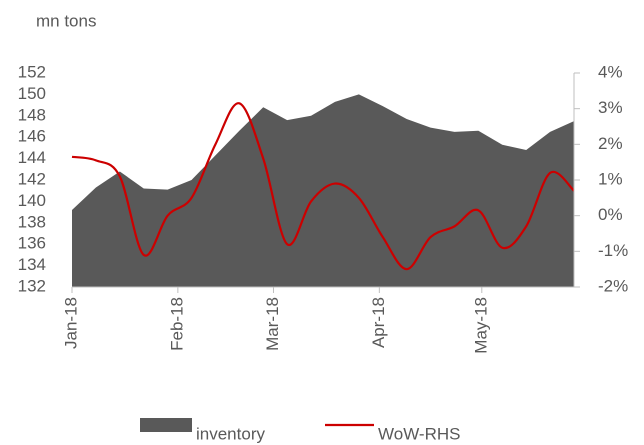  What do you see at coordinates (32, 157) in the screenshot?
I see `y-tick-label: 144` at bounding box center [32, 157].